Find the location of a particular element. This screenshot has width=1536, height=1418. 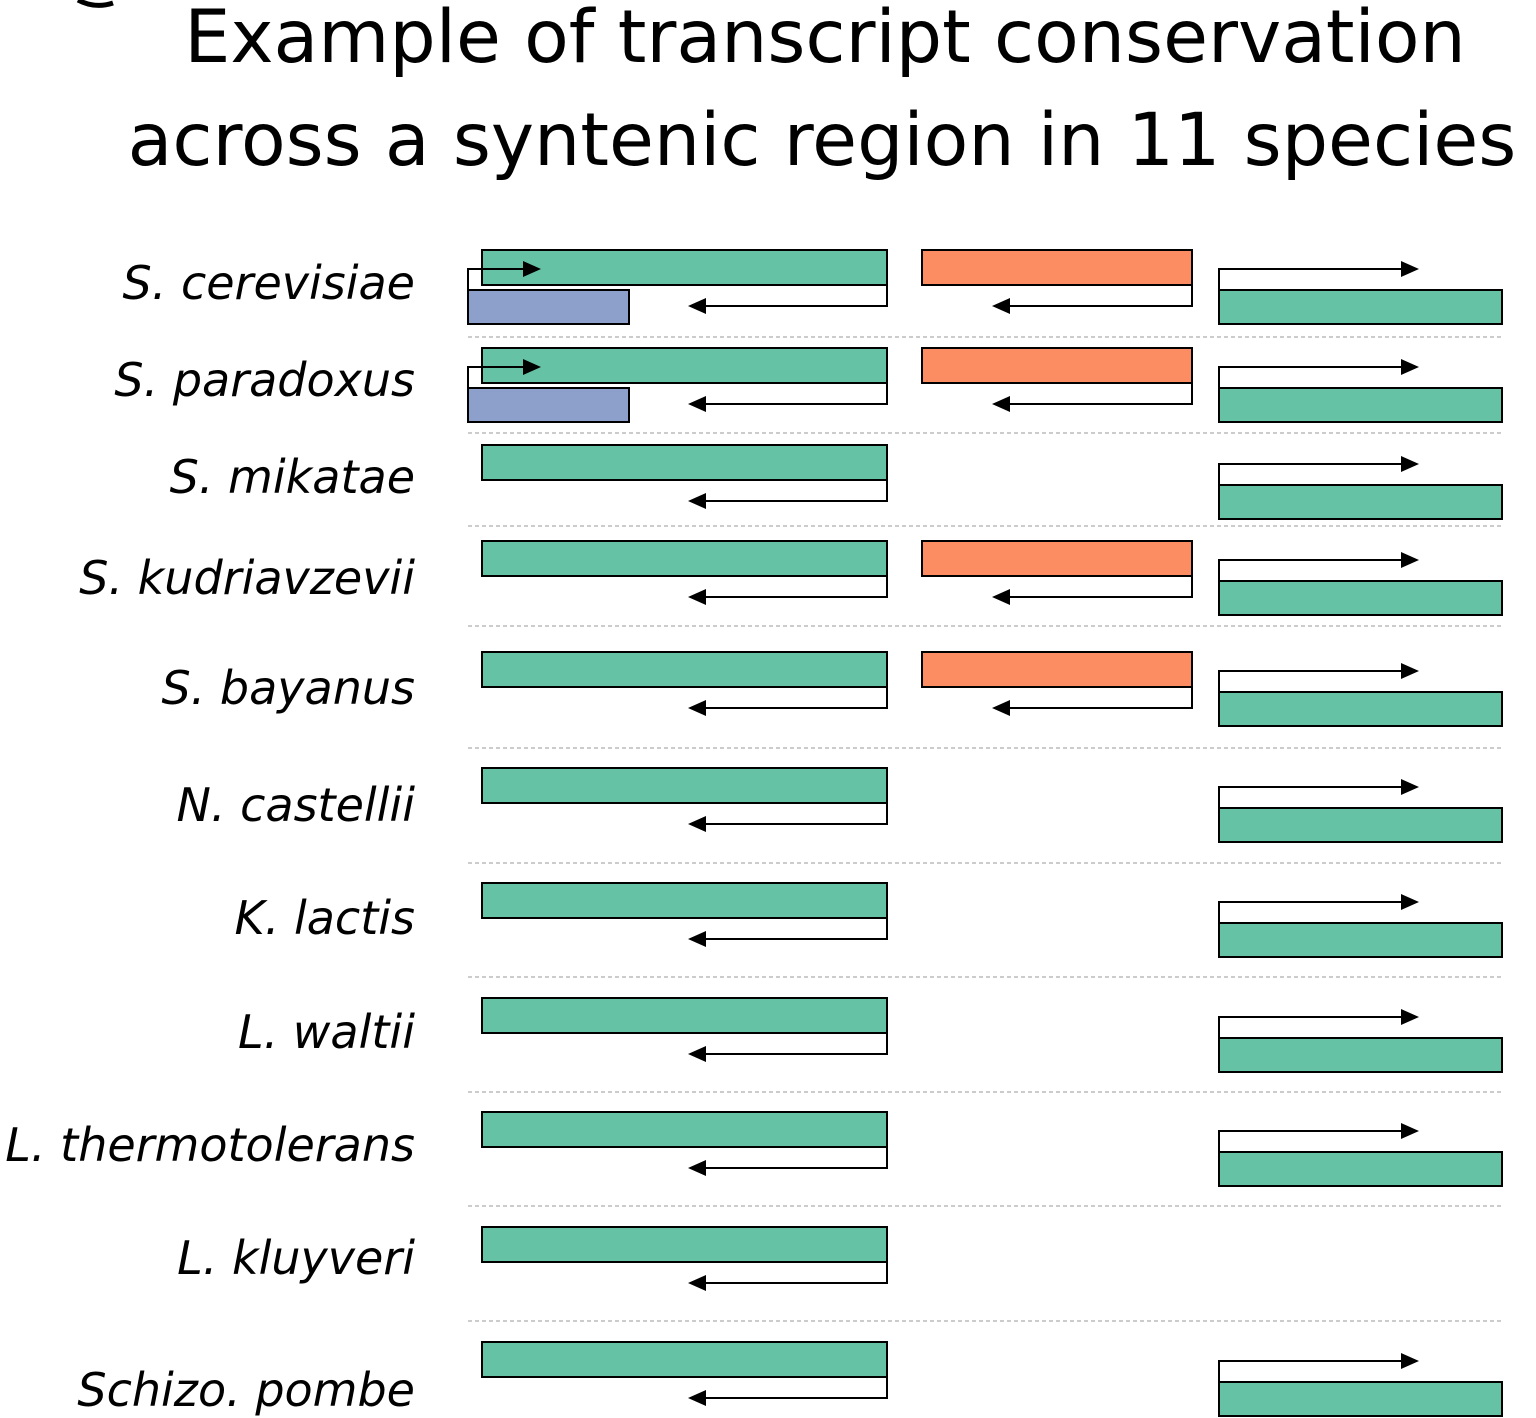

species-row: S. paradoxus is located at coordinates (808, 385).